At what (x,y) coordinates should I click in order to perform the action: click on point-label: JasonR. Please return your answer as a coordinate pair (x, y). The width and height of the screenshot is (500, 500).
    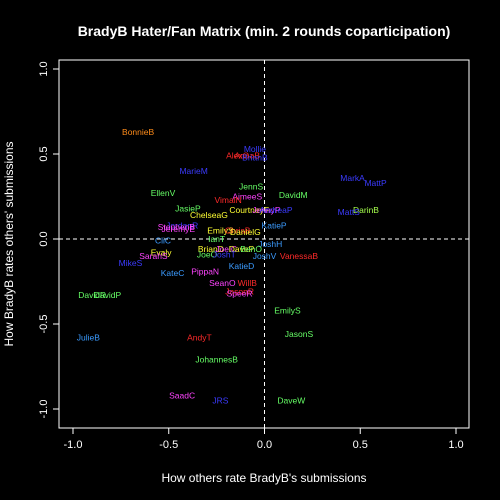
    Looking at the image, I should click on (239, 292).